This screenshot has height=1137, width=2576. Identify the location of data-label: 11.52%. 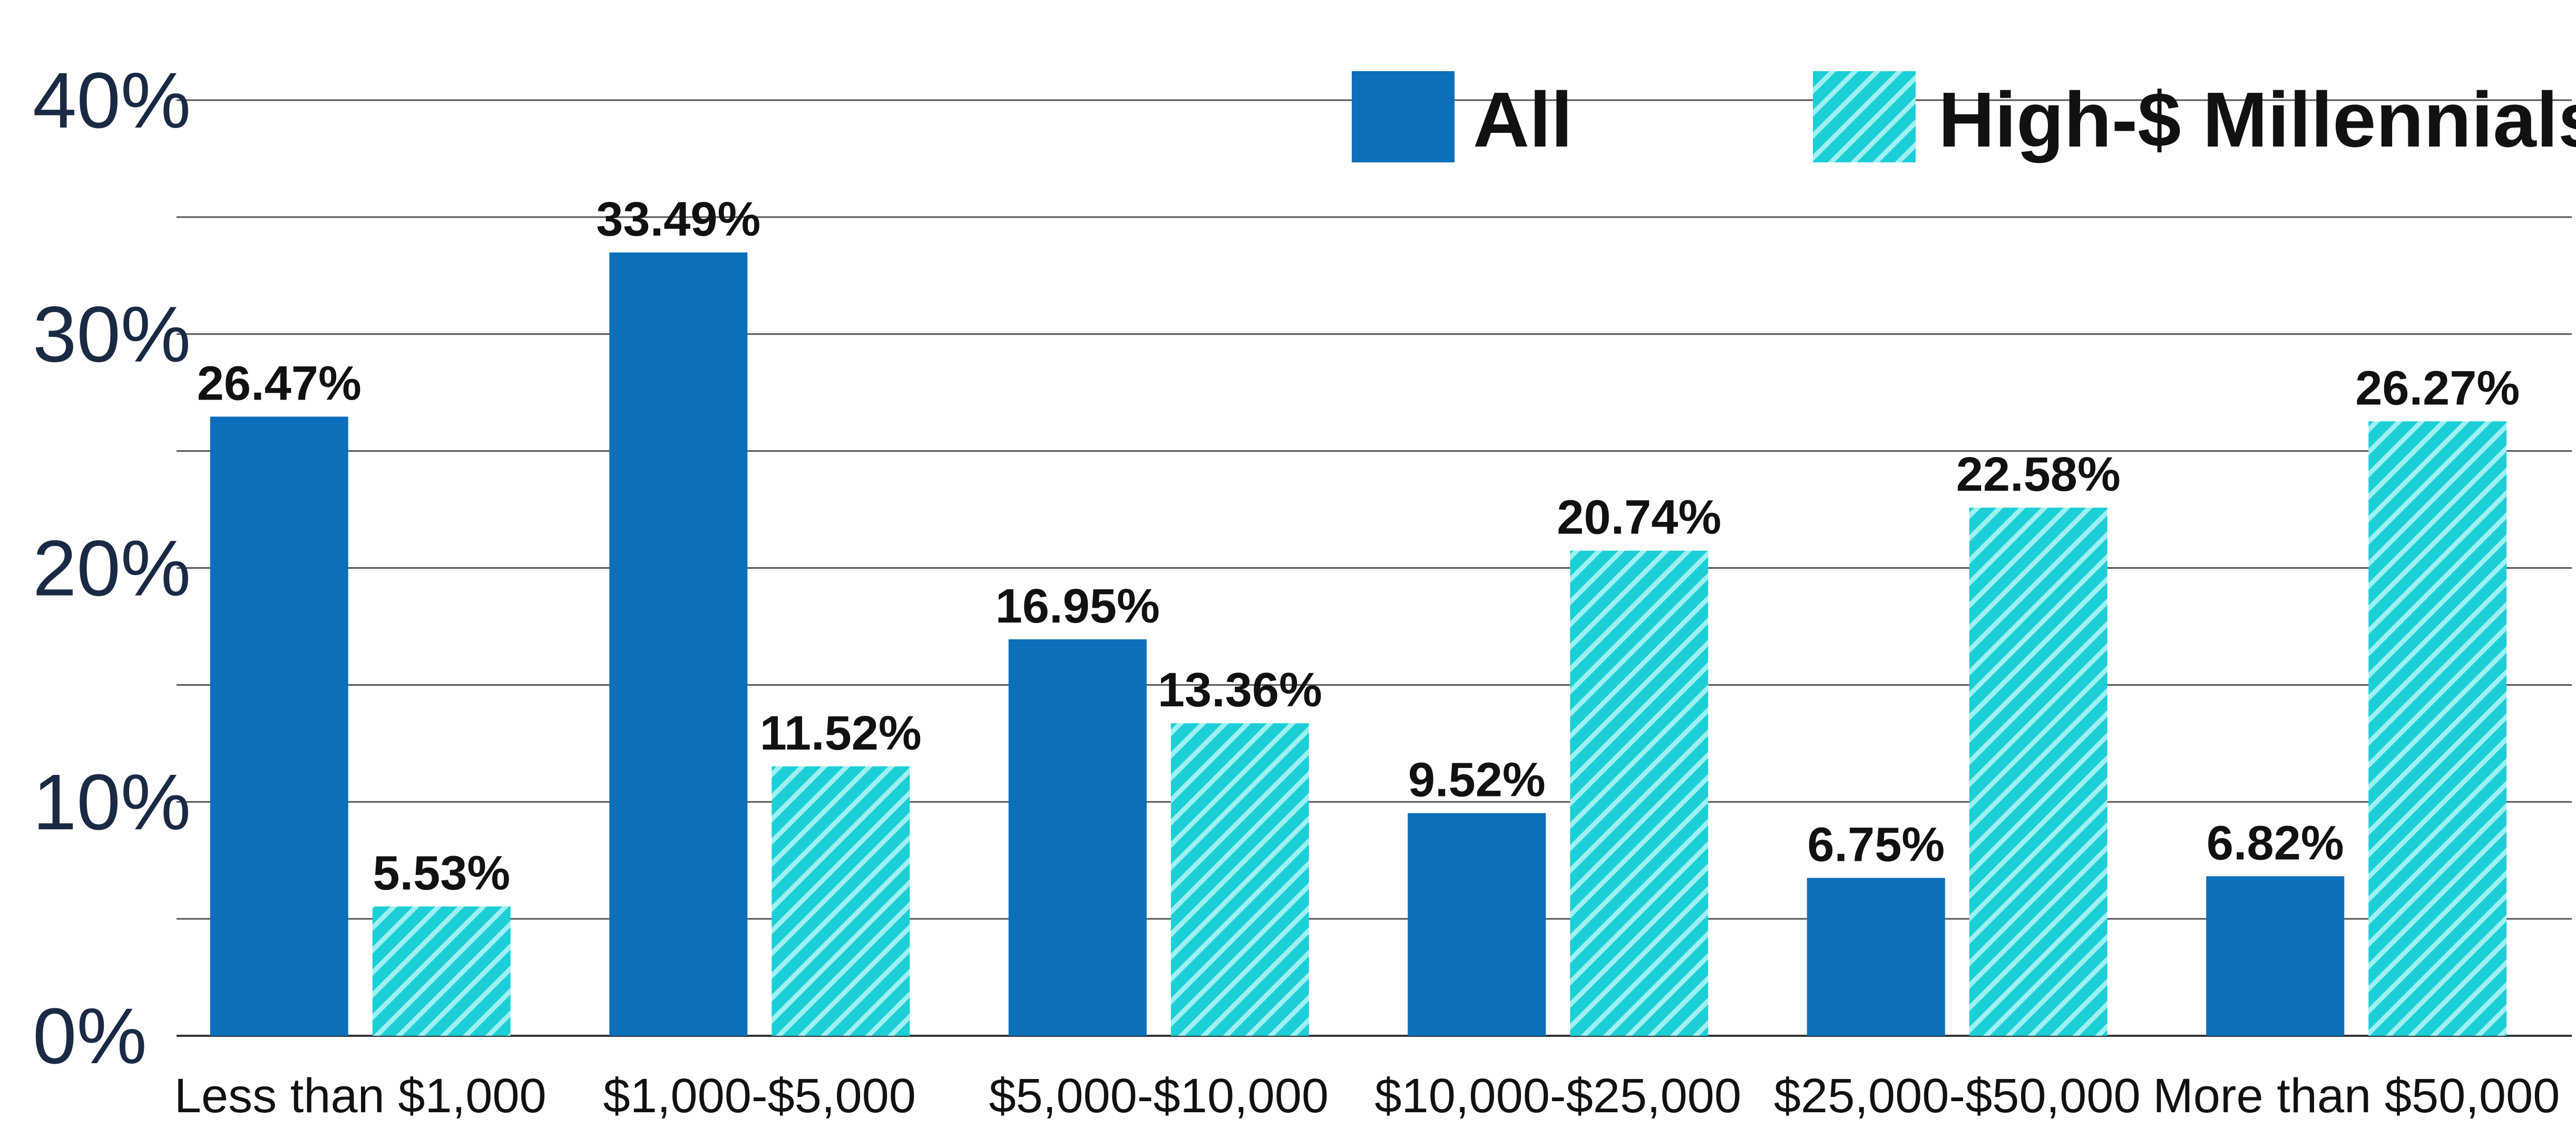
(841, 733).